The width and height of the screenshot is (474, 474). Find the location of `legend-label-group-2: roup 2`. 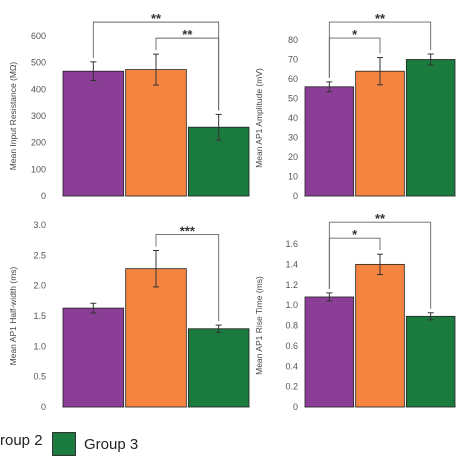

legend-label-group-2: roup 2 is located at coordinates (21, 440).